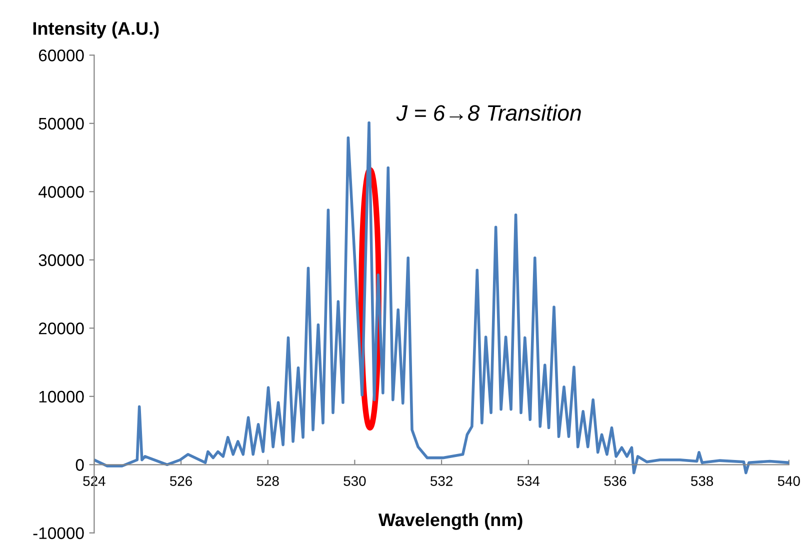 Image resolution: width=805 pixels, height=546 pixels. Describe the element at coordinates (58, 533) in the screenshot. I see `y-tick-label: -10000` at that location.